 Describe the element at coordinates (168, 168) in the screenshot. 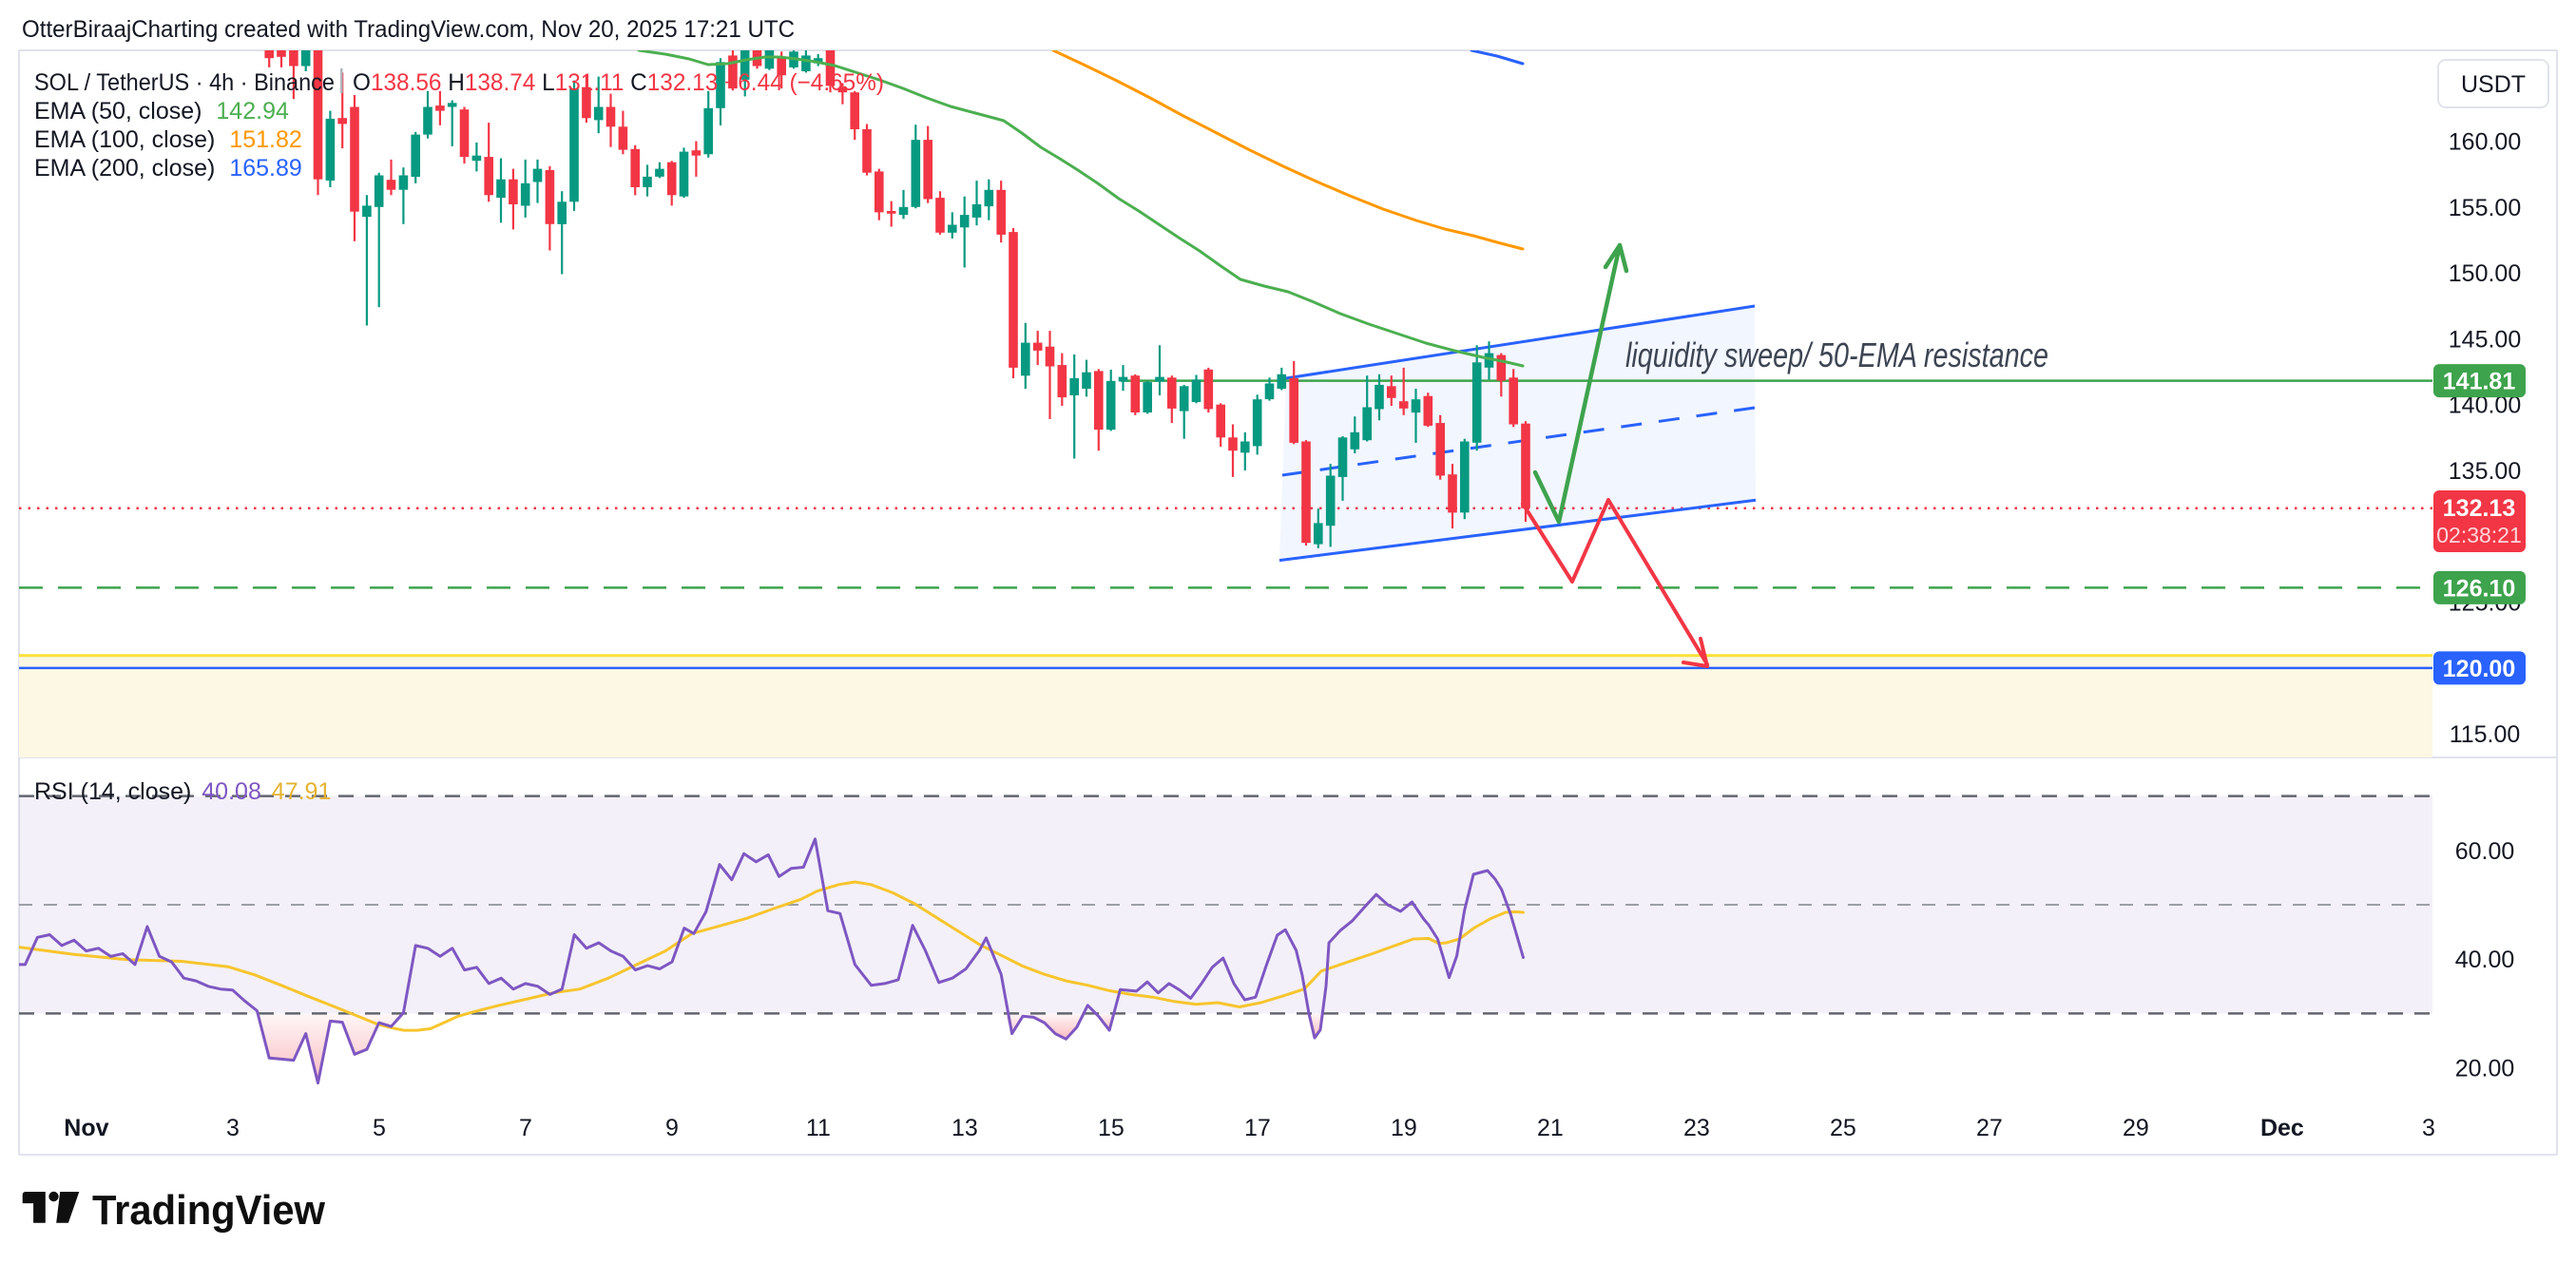

I see `svg-text: EMA (200, close) 165.89` at that location.